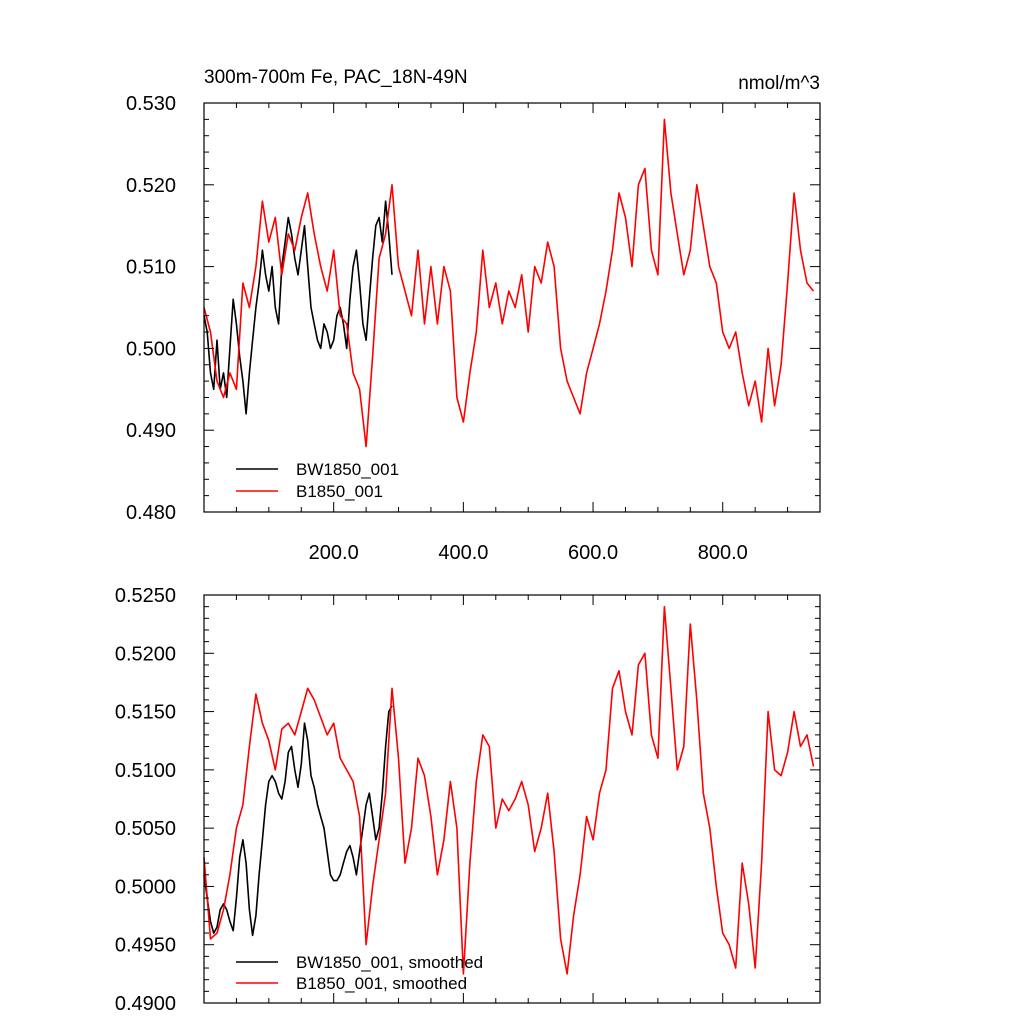 The width and height of the screenshot is (1024, 1024). Describe the element at coordinates (145, 654) in the screenshot. I see `y-tick-label: 0.5200` at that location.